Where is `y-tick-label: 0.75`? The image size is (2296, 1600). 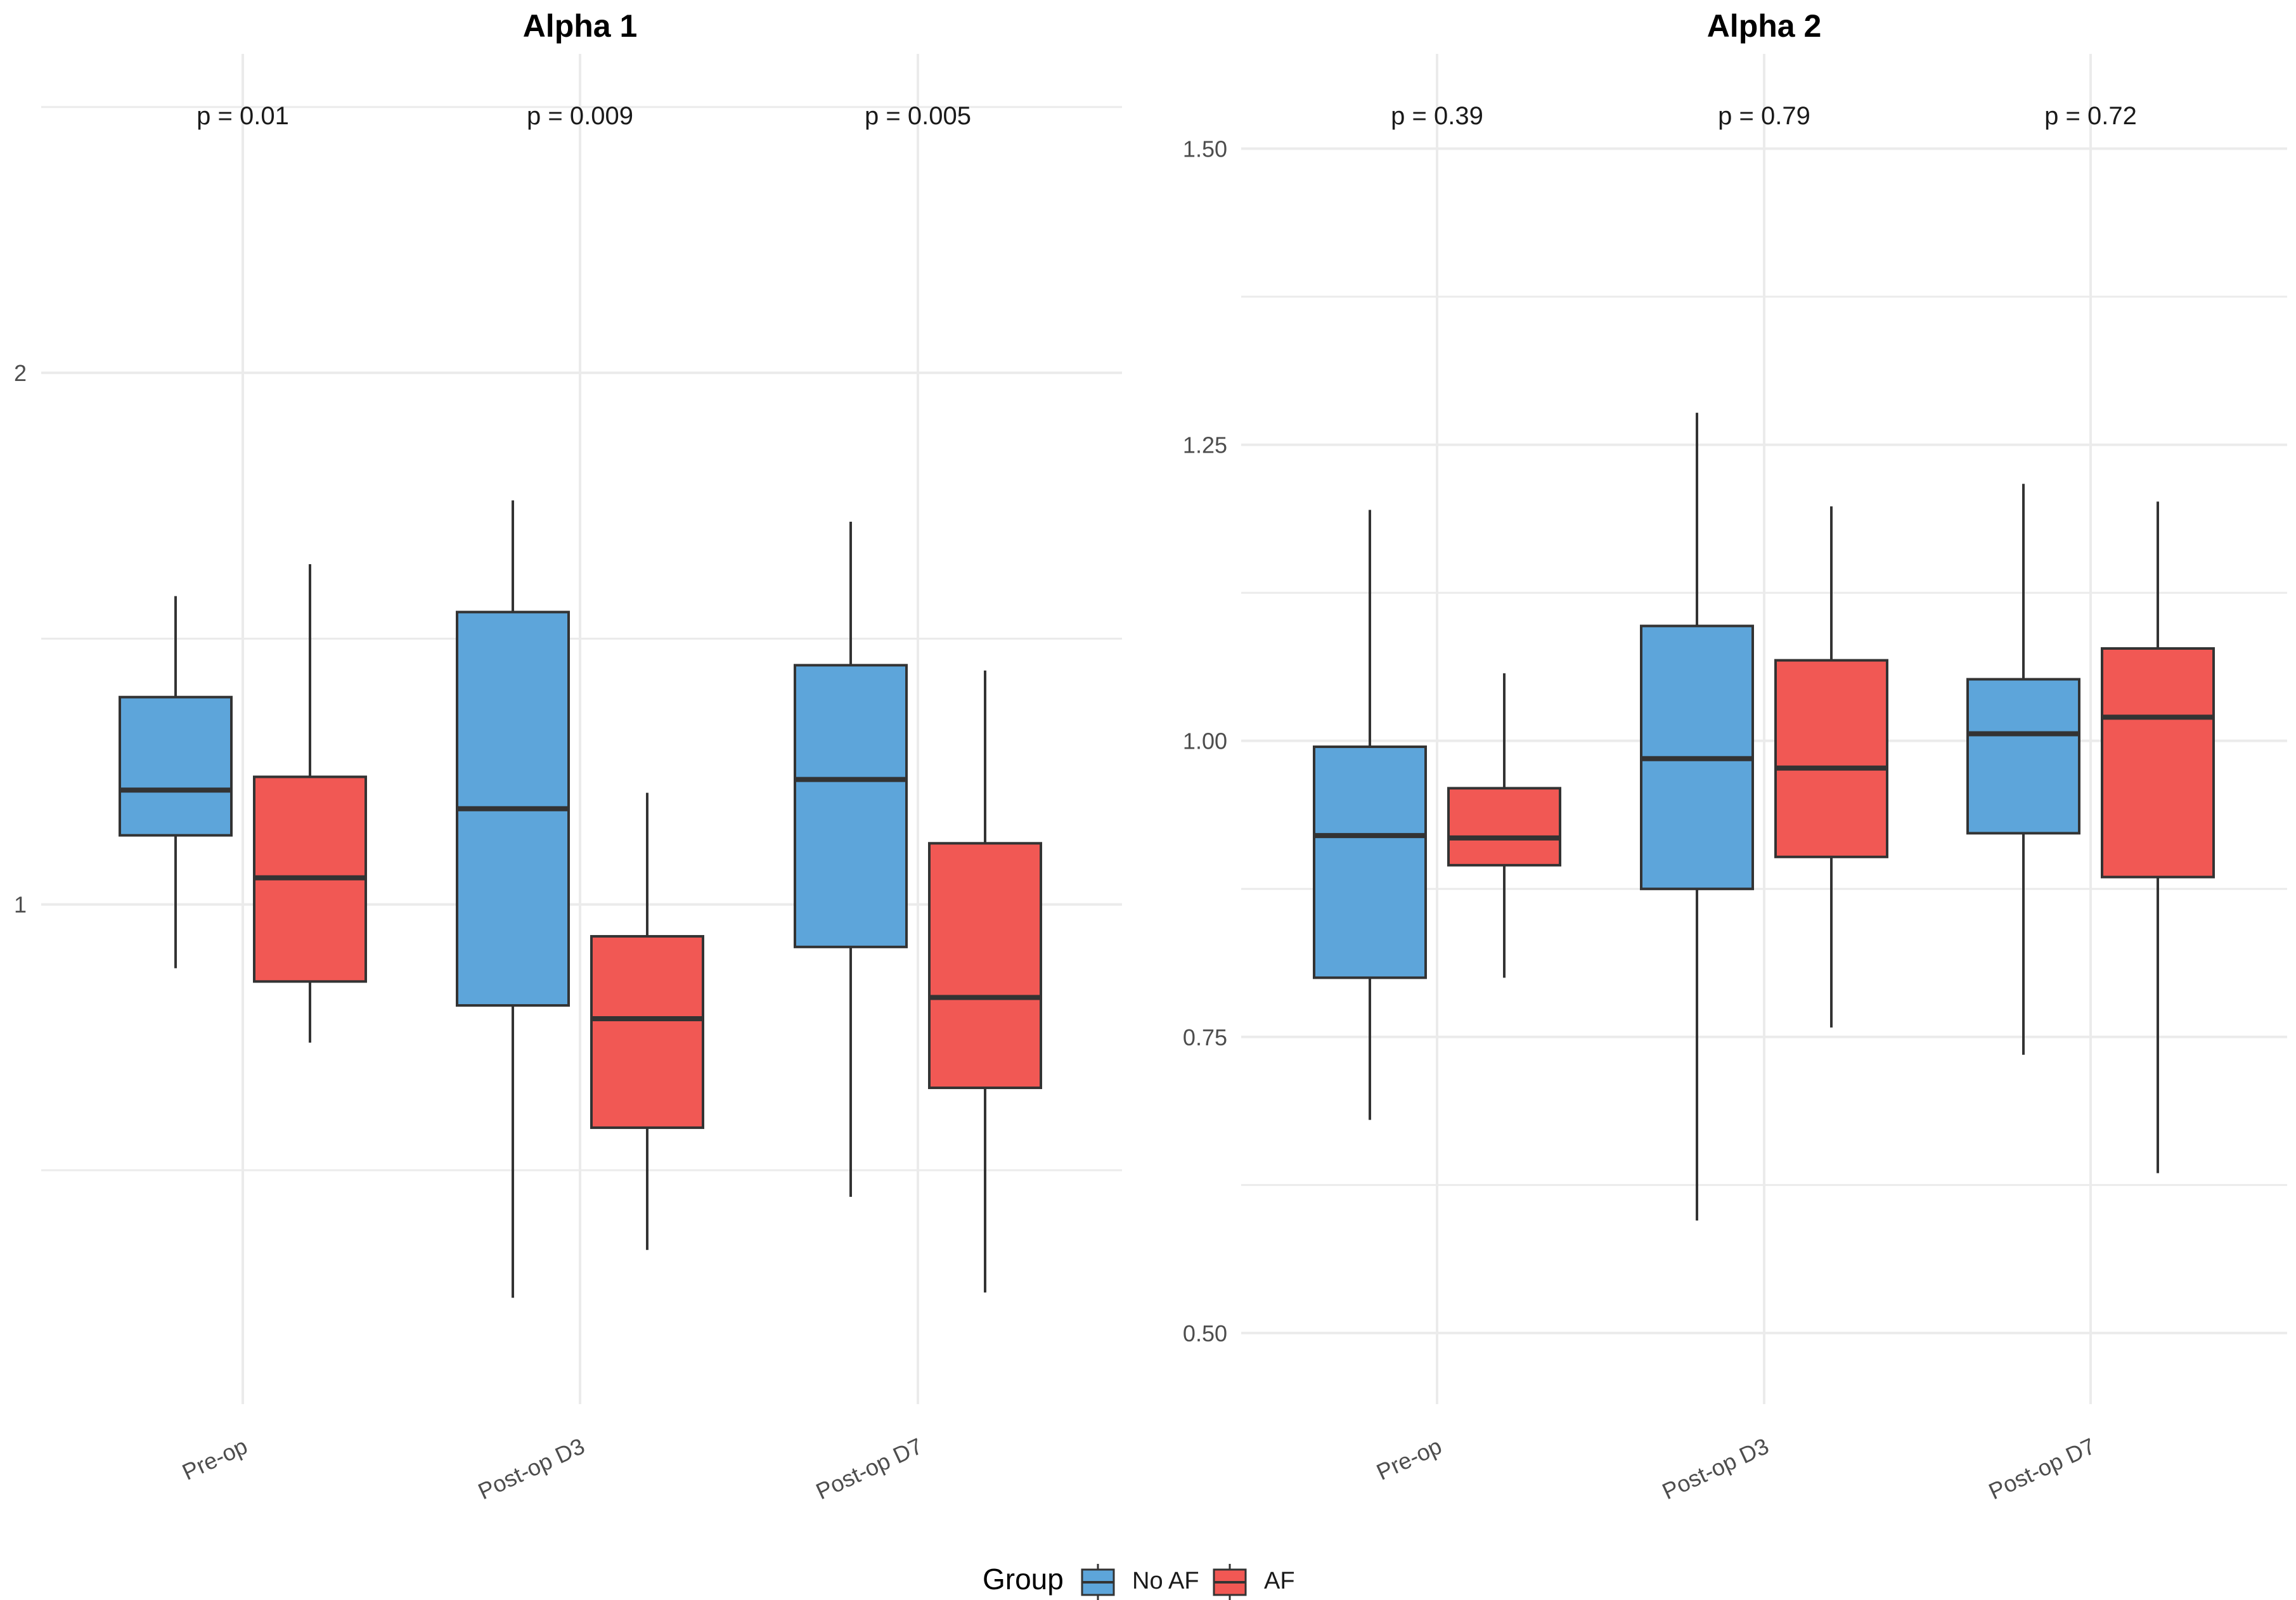 y-tick-label: 0.75 is located at coordinates (1205, 1037).